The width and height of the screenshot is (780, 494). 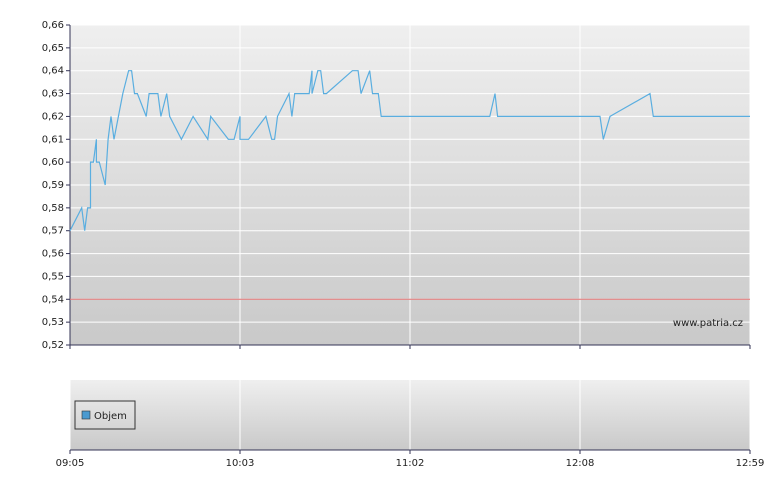 I want to click on y-tick-label: 0,61, so click(x=53, y=139).